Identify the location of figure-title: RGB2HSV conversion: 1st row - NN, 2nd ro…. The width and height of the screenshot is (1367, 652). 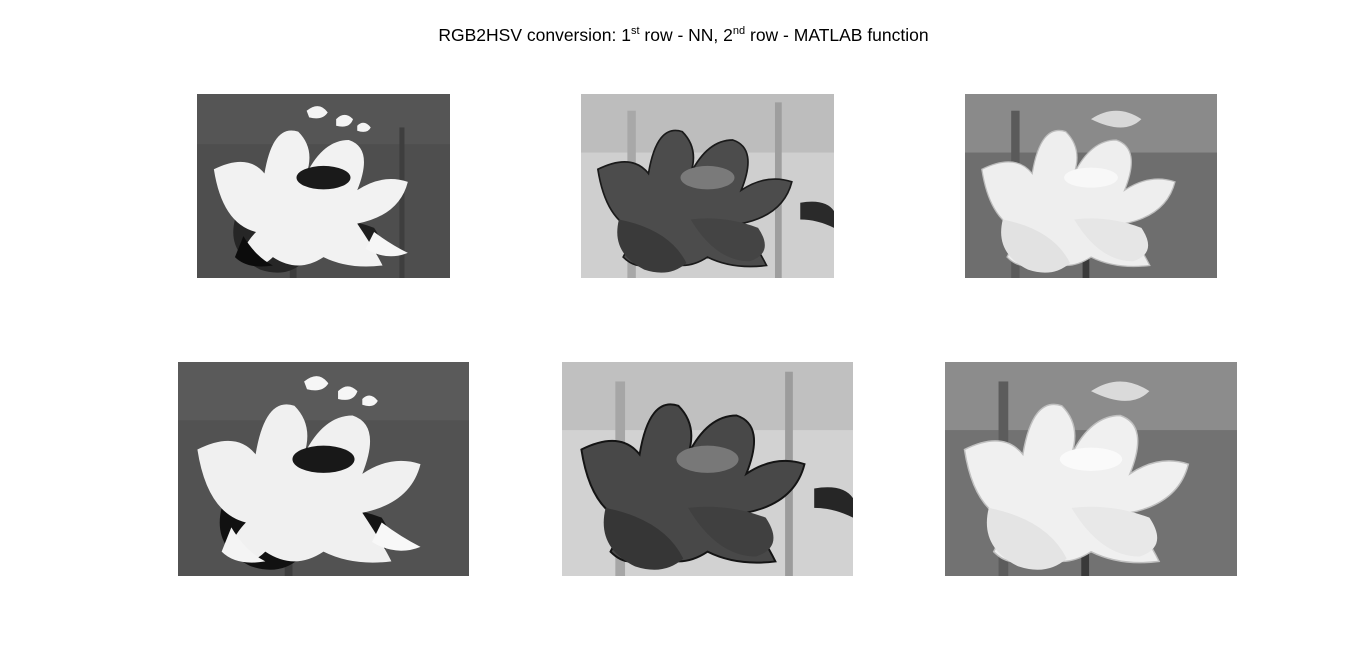
(683, 35).